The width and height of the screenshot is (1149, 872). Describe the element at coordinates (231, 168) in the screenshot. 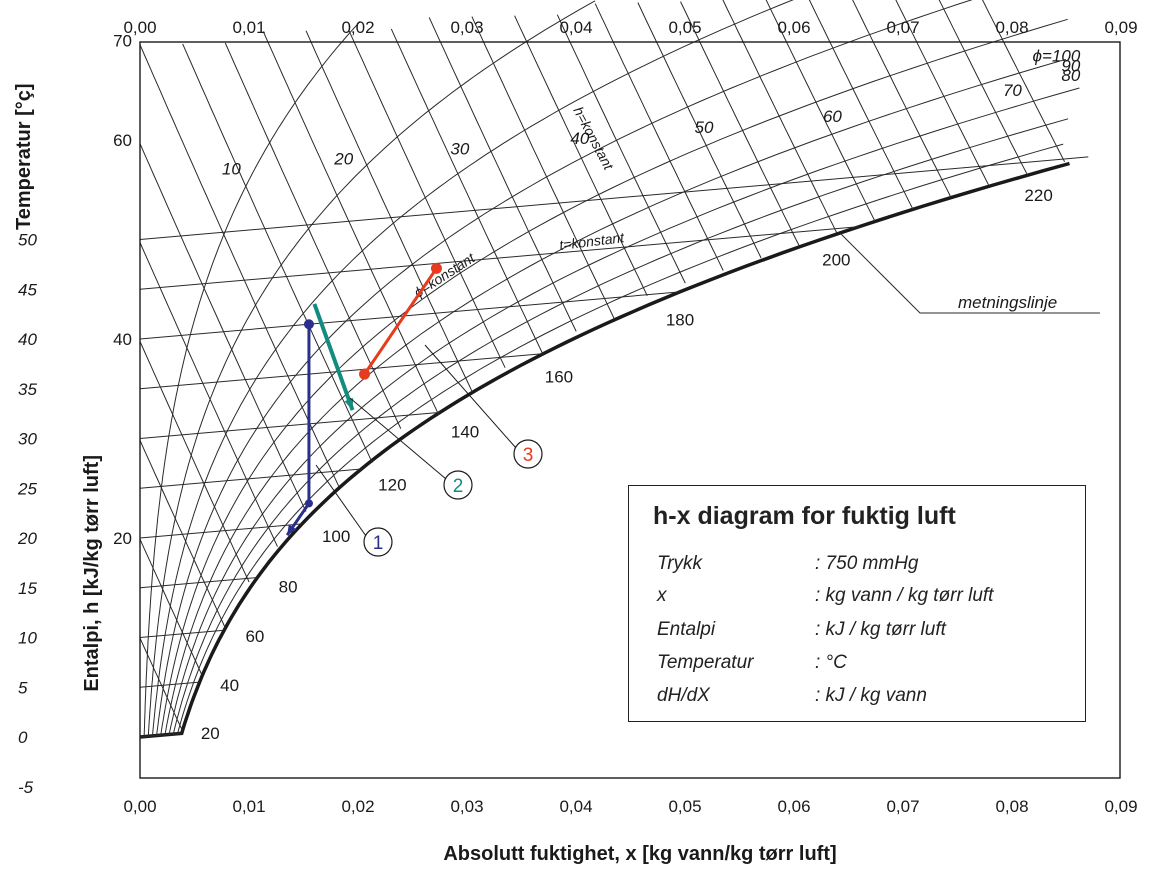

I see `rh-label: 10` at that location.